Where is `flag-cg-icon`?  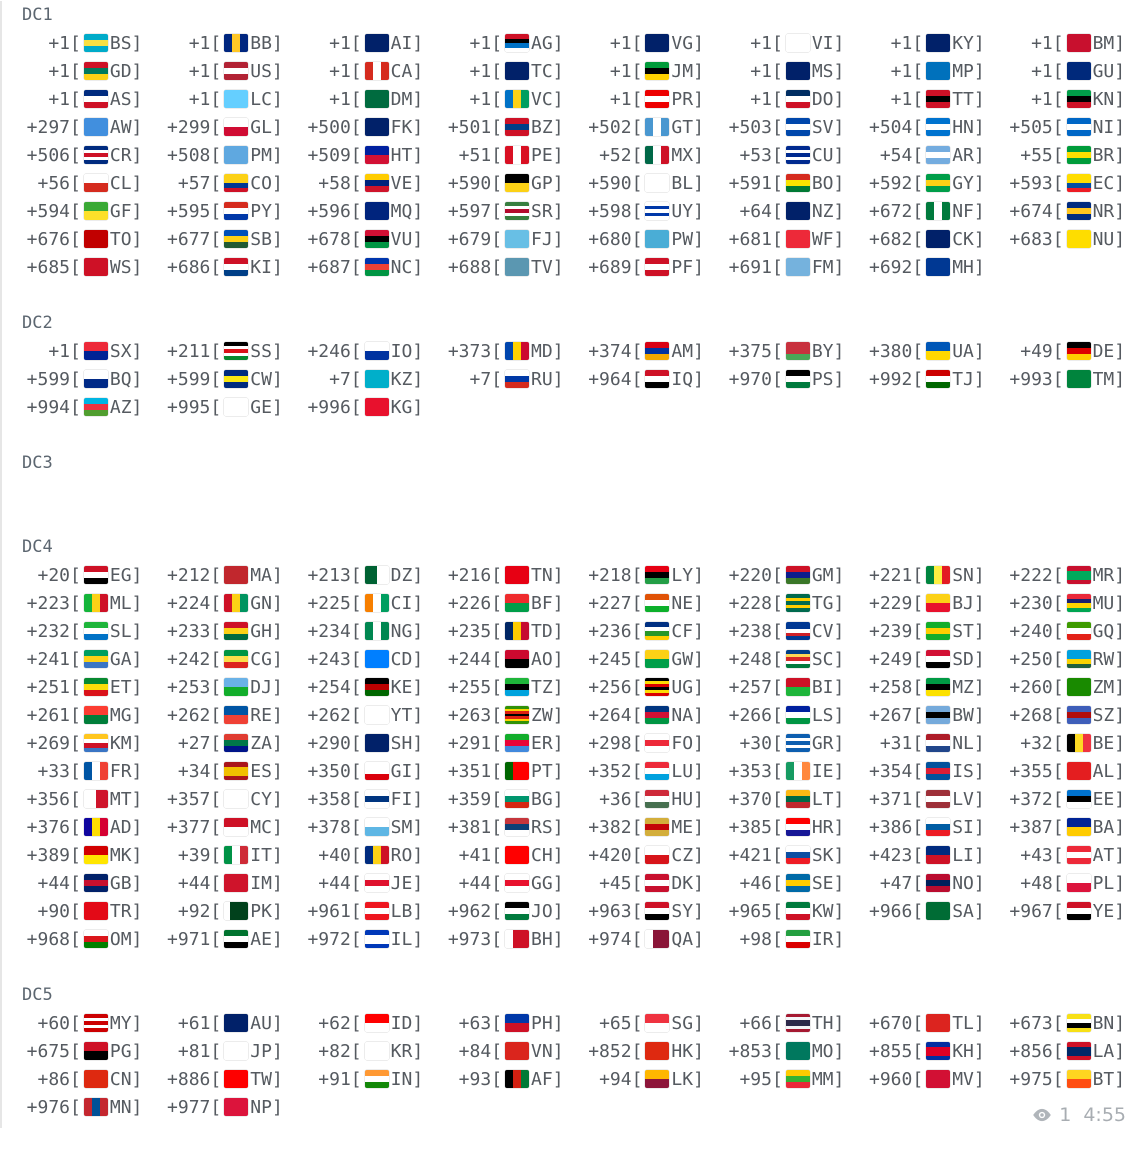 flag-cg-icon is located at coordinates (236, 659).